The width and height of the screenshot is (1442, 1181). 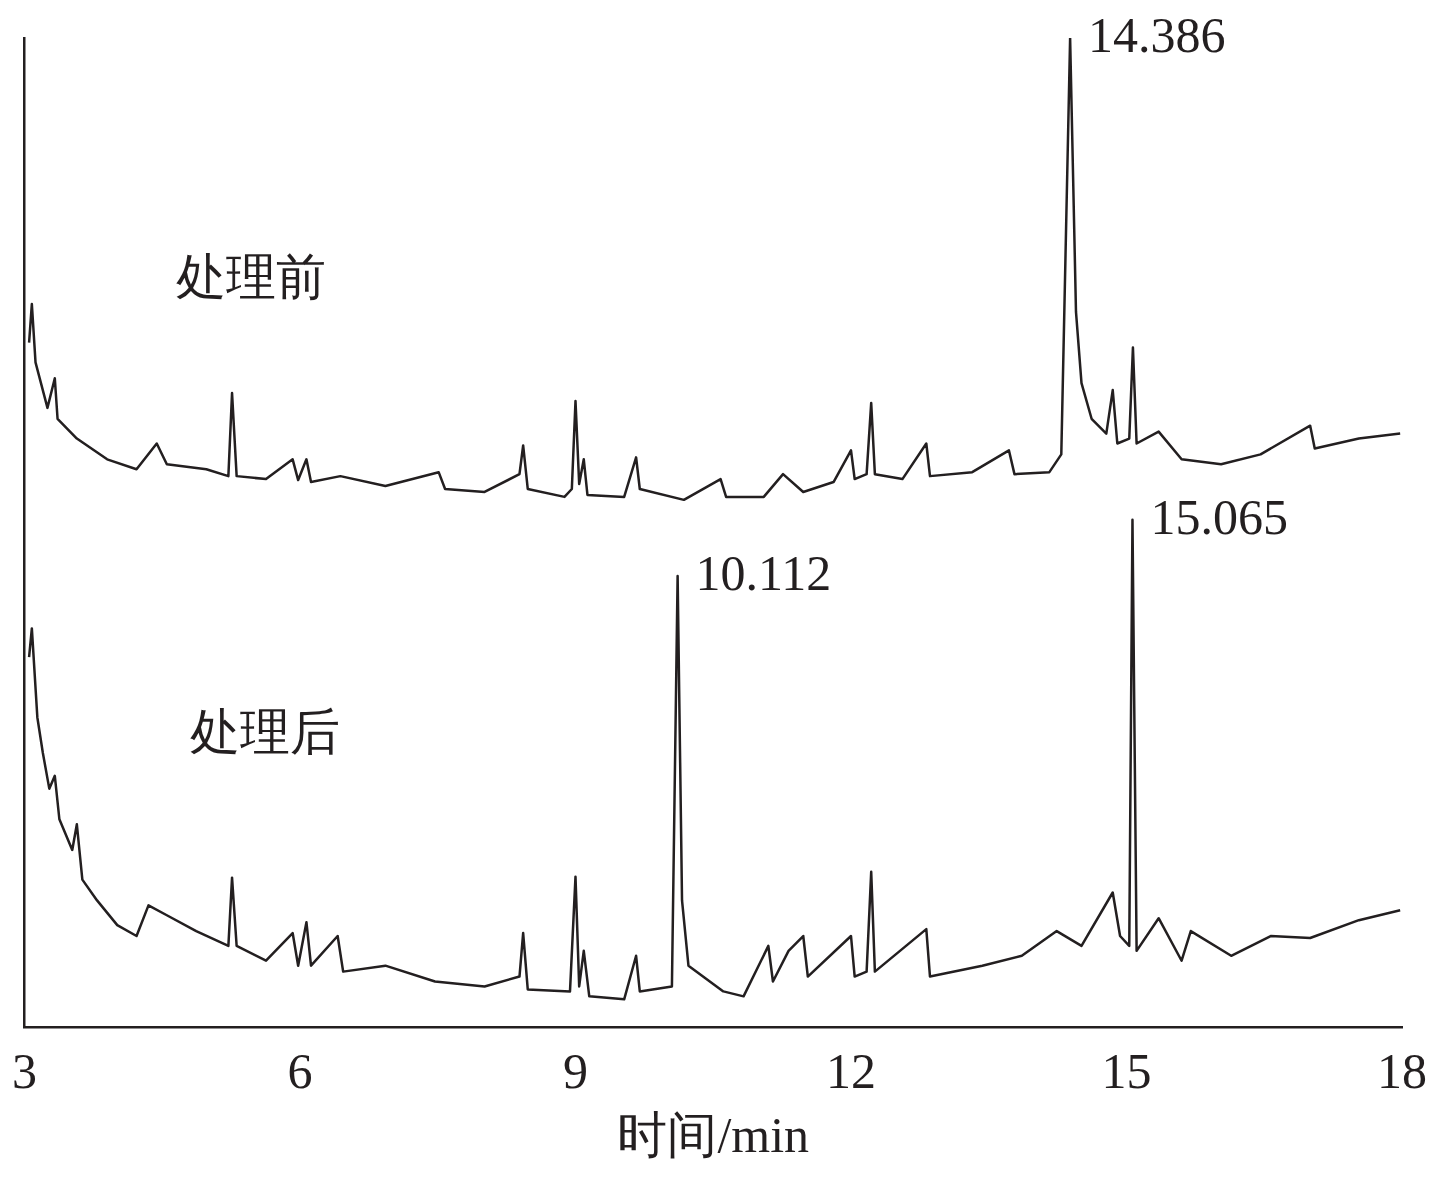 I want to click on x-tick-label: 12, so click(x=851, y=1071).